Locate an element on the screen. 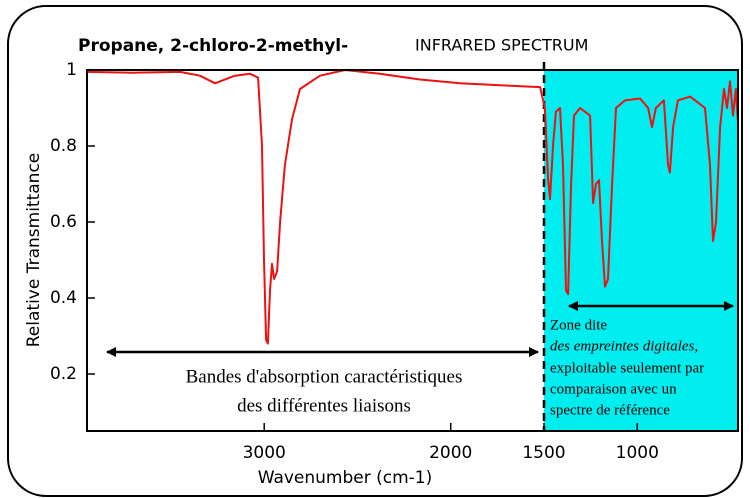  y-tick-label: 1 is located at coordinates (71, 70).